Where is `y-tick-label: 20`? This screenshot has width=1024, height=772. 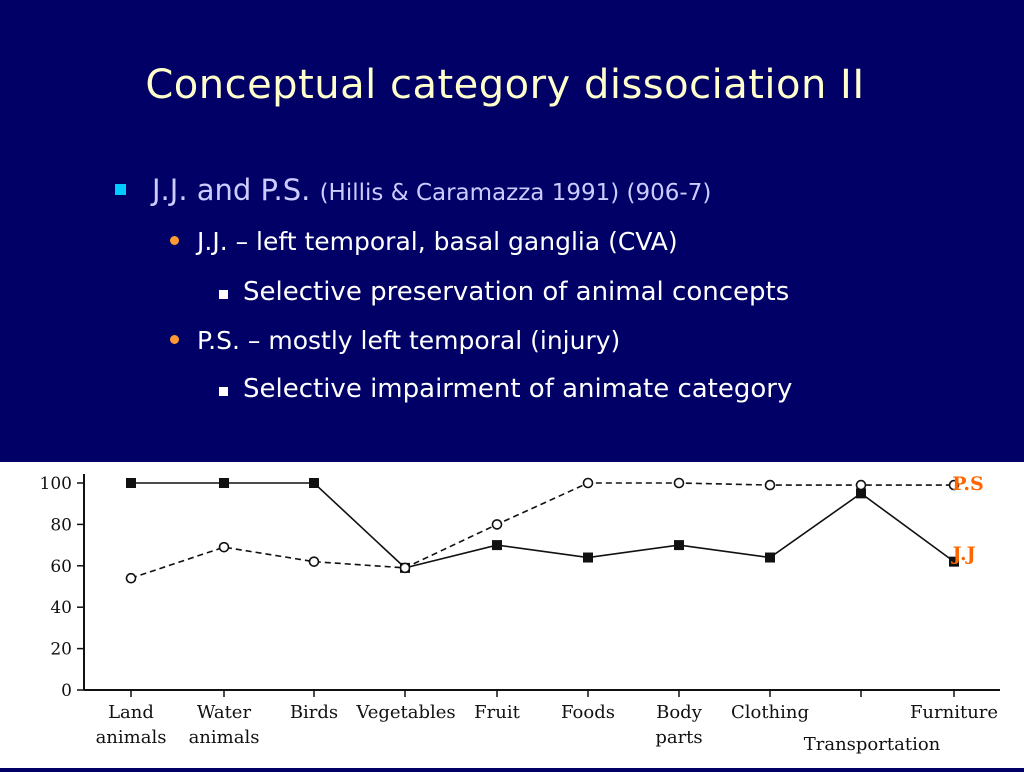 y-tick-label: 20 is located at coordinates (61, 650).